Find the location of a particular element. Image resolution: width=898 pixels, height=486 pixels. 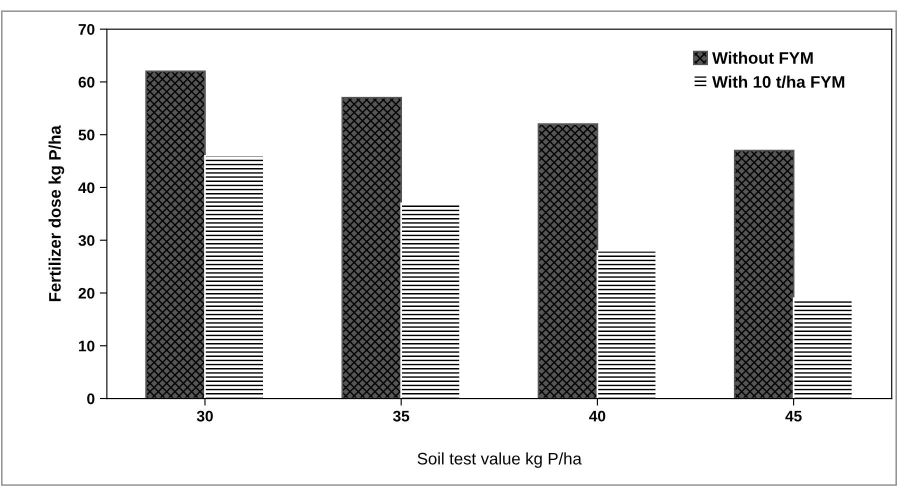

y-tick-label: 20 is located at coordinates (86, 293).